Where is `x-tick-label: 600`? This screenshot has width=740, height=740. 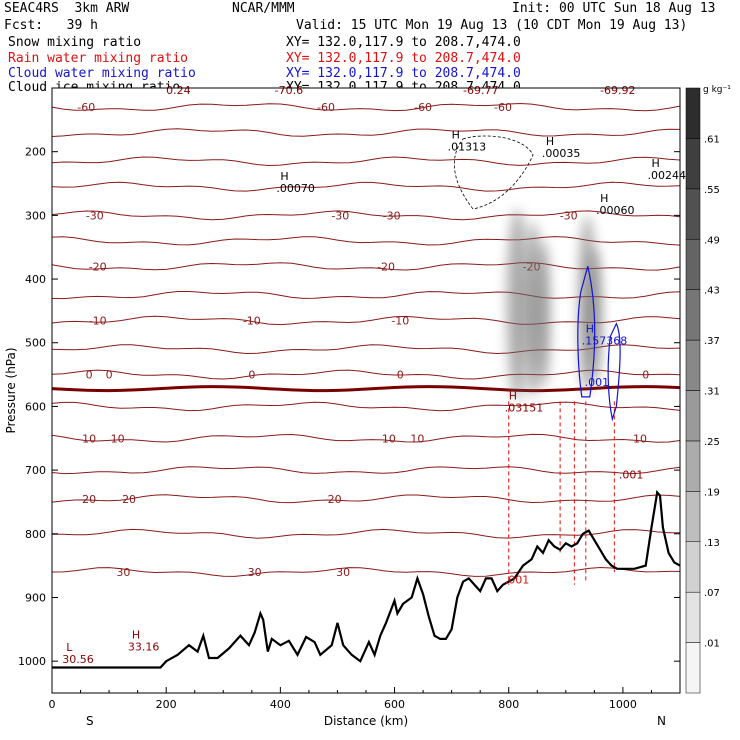 x-tick-label: 600 is located at coordinates (394, 704).